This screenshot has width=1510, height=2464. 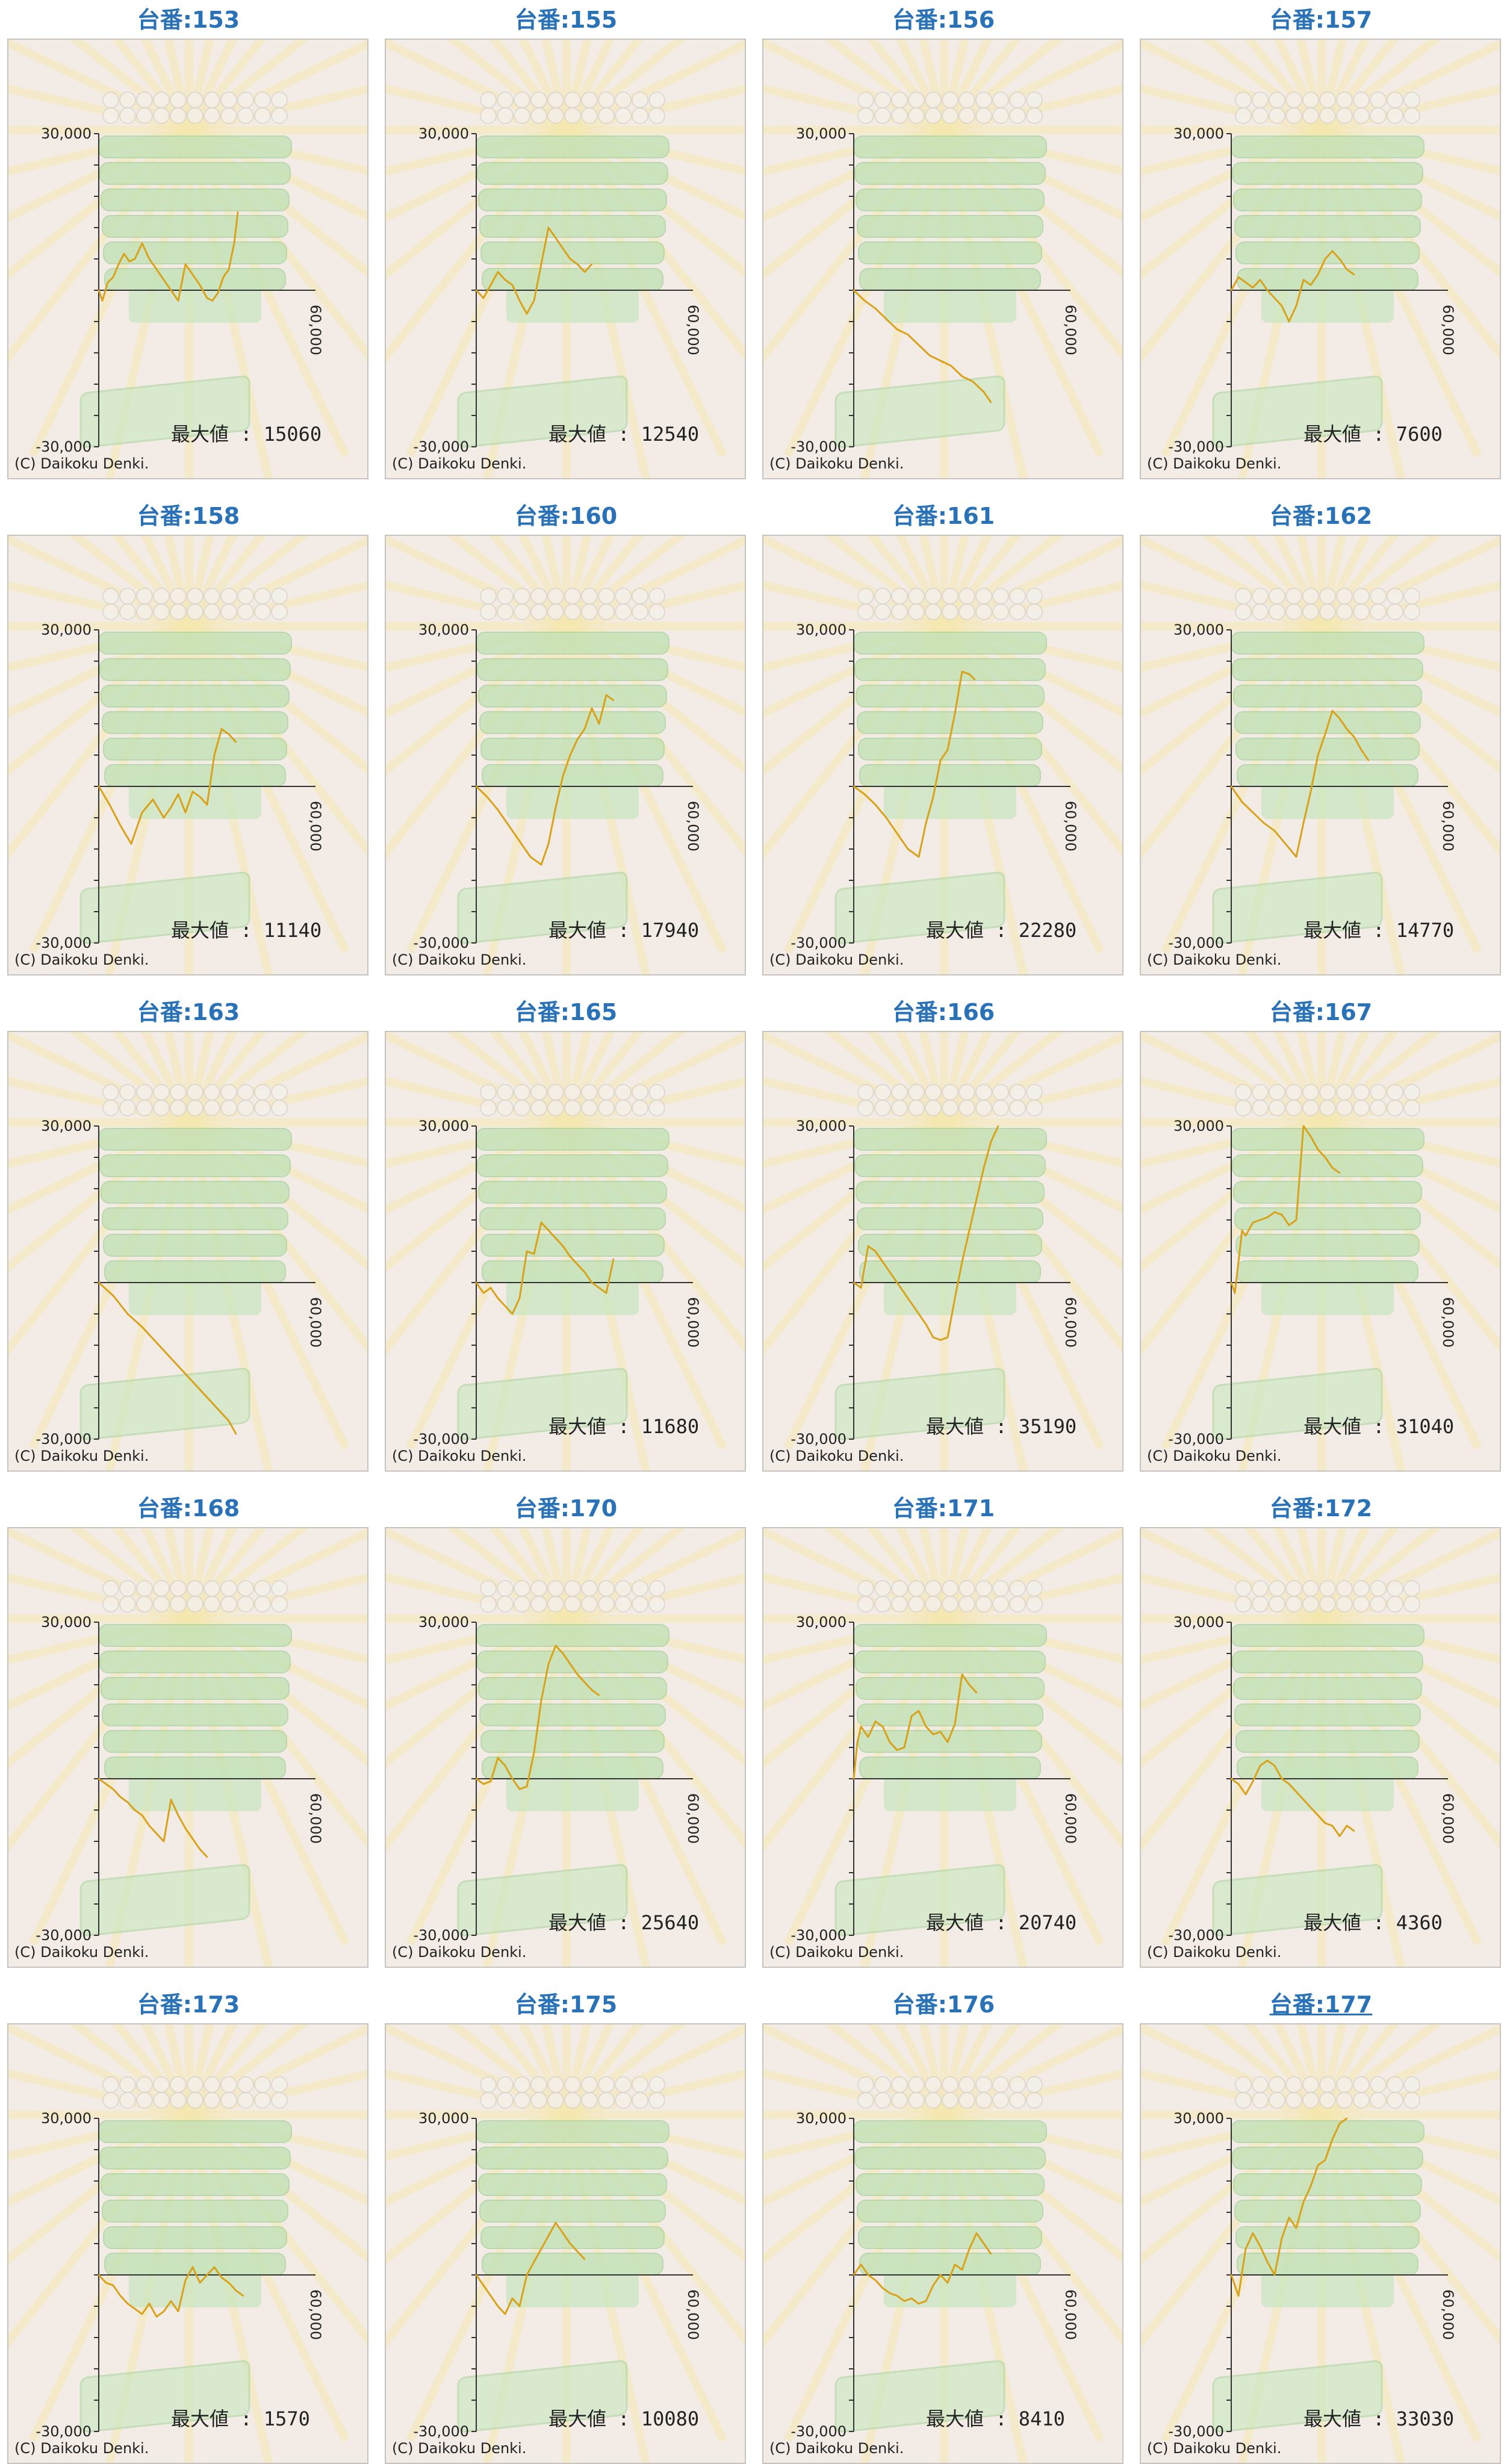 I want to click on chart-title: 台番:176, so click(x=944, y=2004).